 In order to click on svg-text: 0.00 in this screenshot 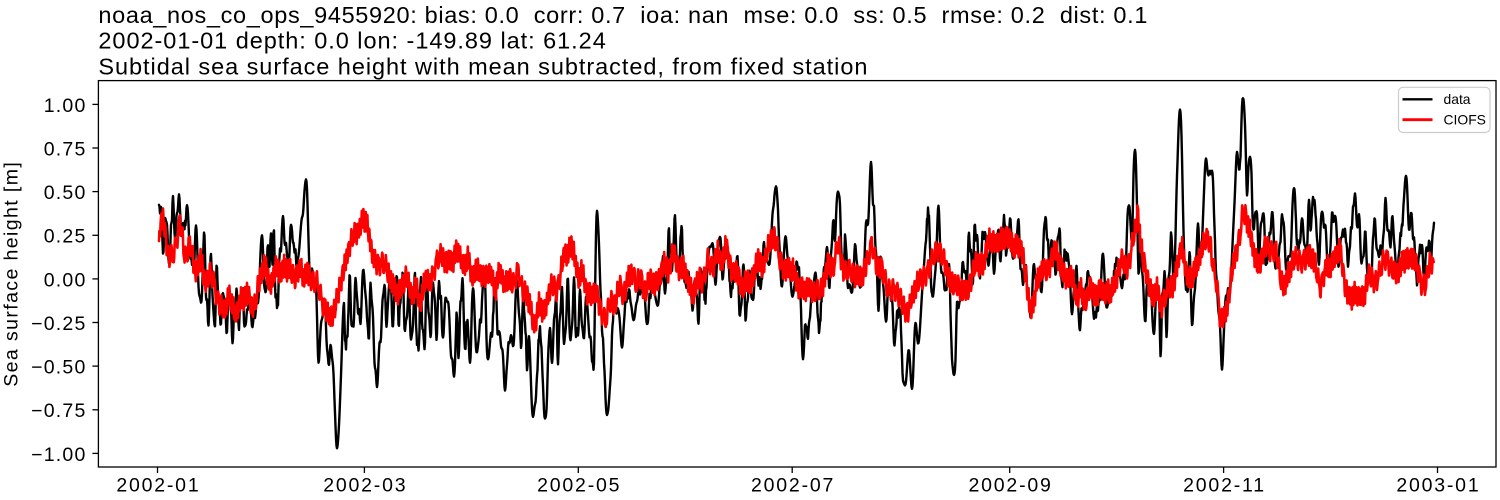, I will do `click(65, 280)`.